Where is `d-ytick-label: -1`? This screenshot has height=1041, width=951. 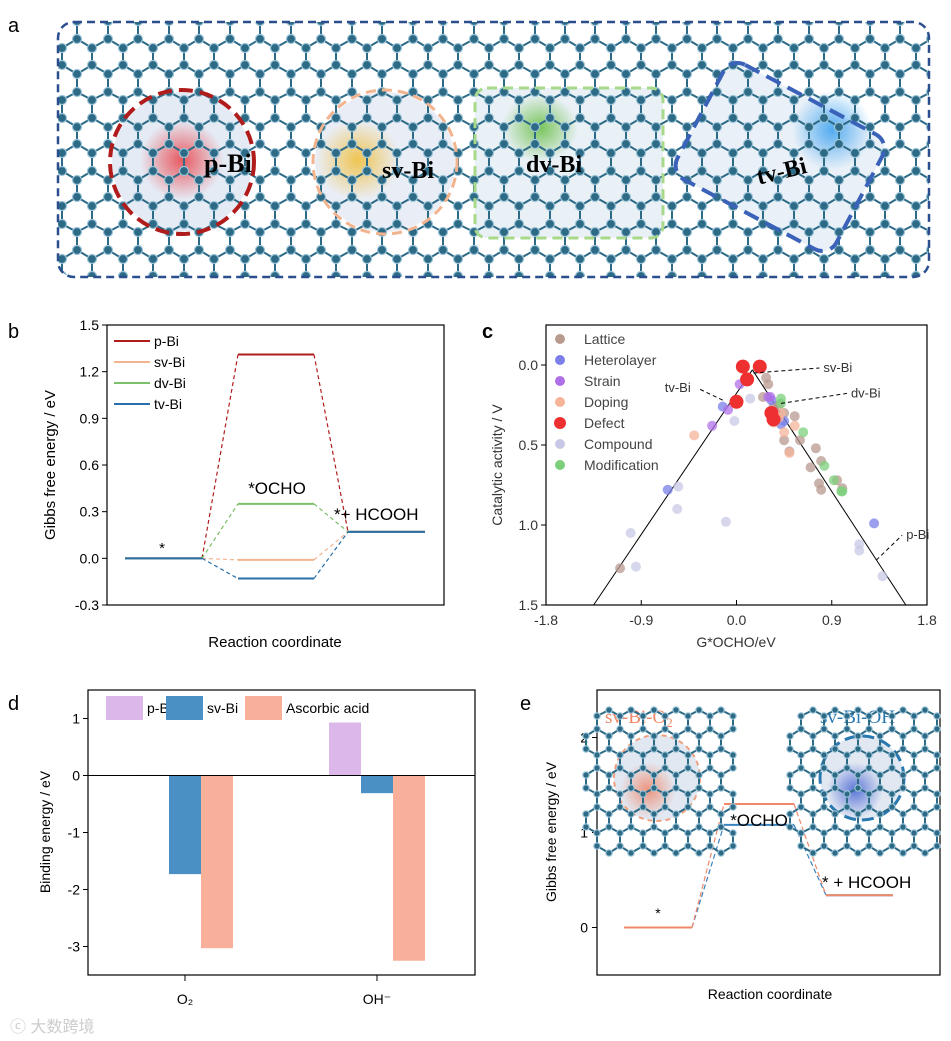
d-ytick-label: -1 is located at coordinates (74, 833).